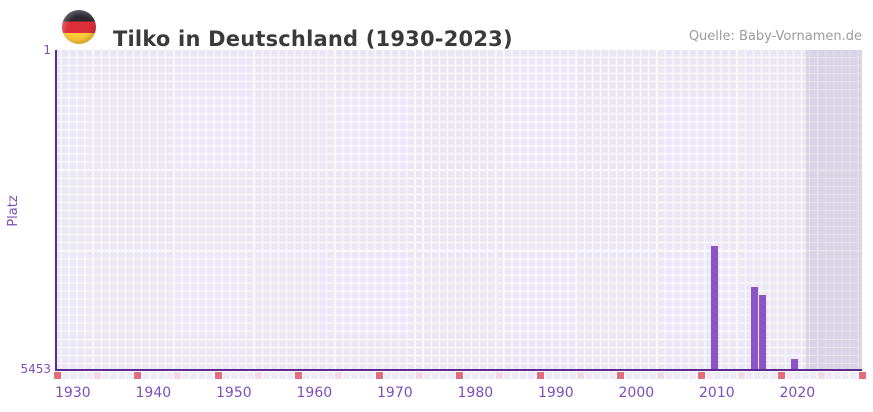  I want to click on bar-year-2011, so click(714, 307).